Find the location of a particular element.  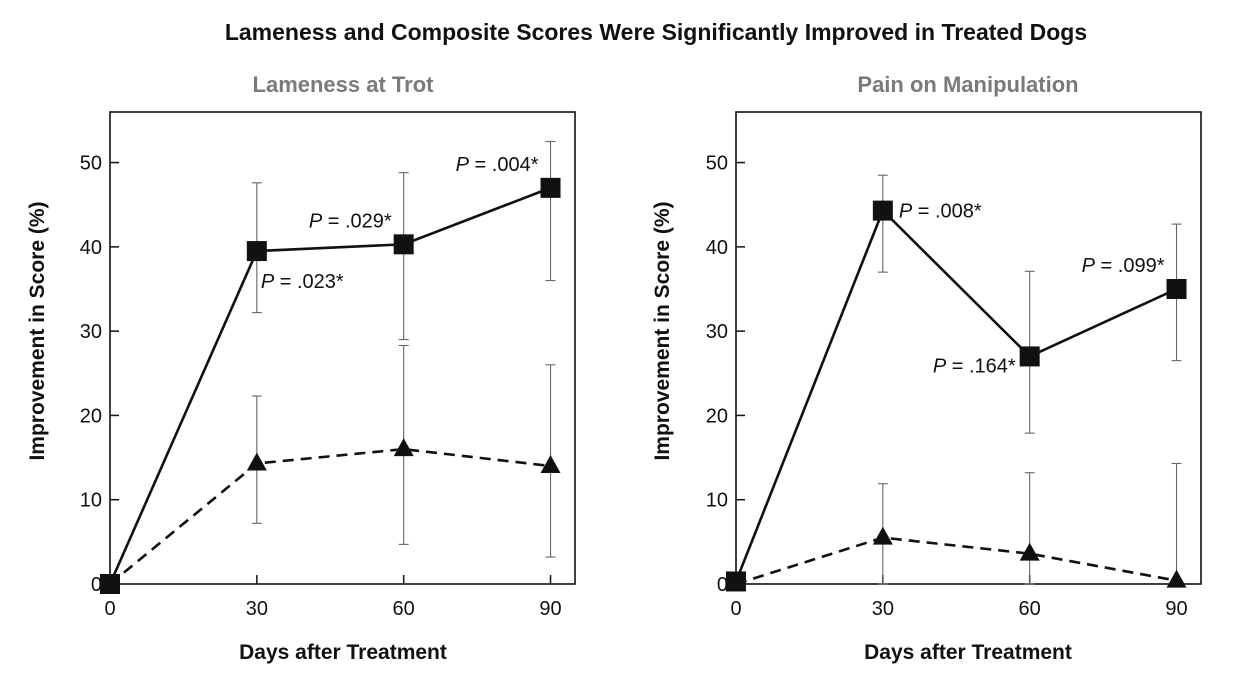

p-value-label: P = .099* is located at coordinates (1123, 266).